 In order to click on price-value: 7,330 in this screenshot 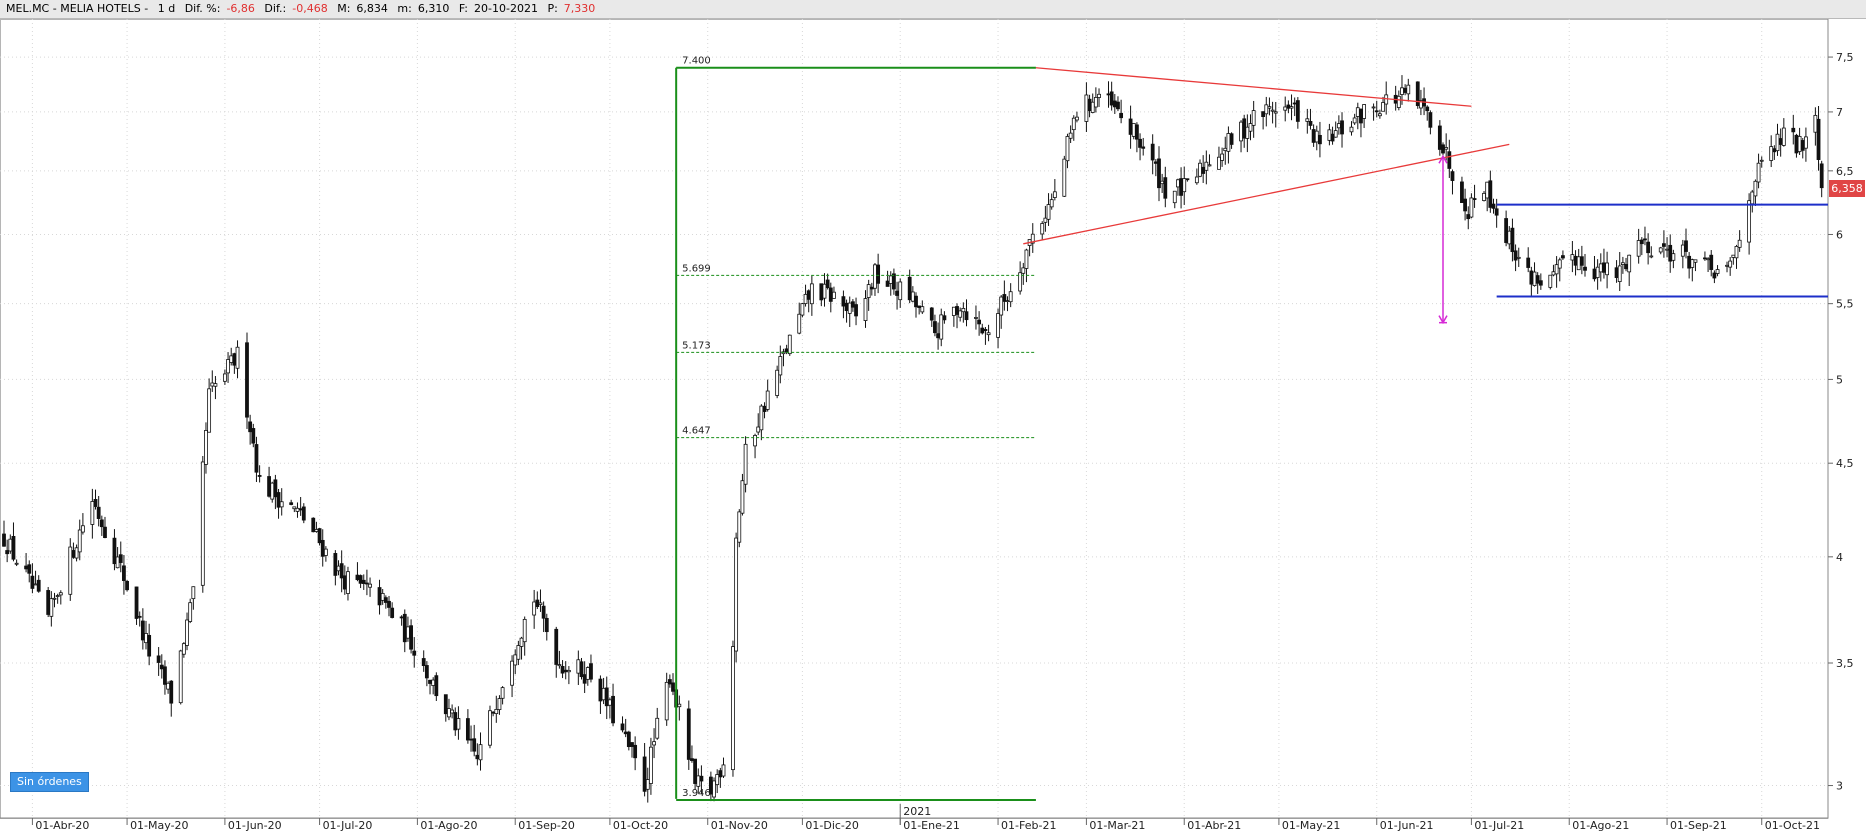, I will do `click(579, 8)`.